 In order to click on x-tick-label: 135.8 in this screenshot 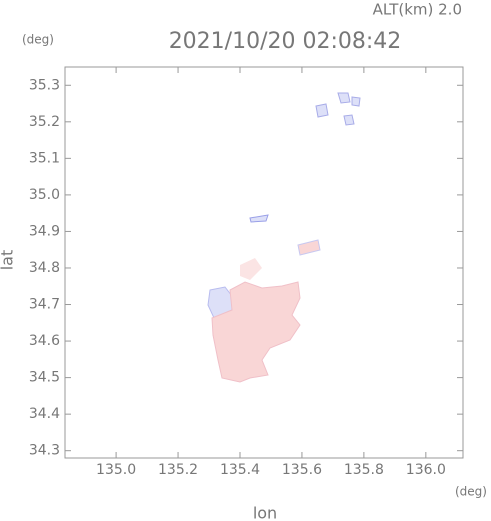, I will do `click(364, 470)`.